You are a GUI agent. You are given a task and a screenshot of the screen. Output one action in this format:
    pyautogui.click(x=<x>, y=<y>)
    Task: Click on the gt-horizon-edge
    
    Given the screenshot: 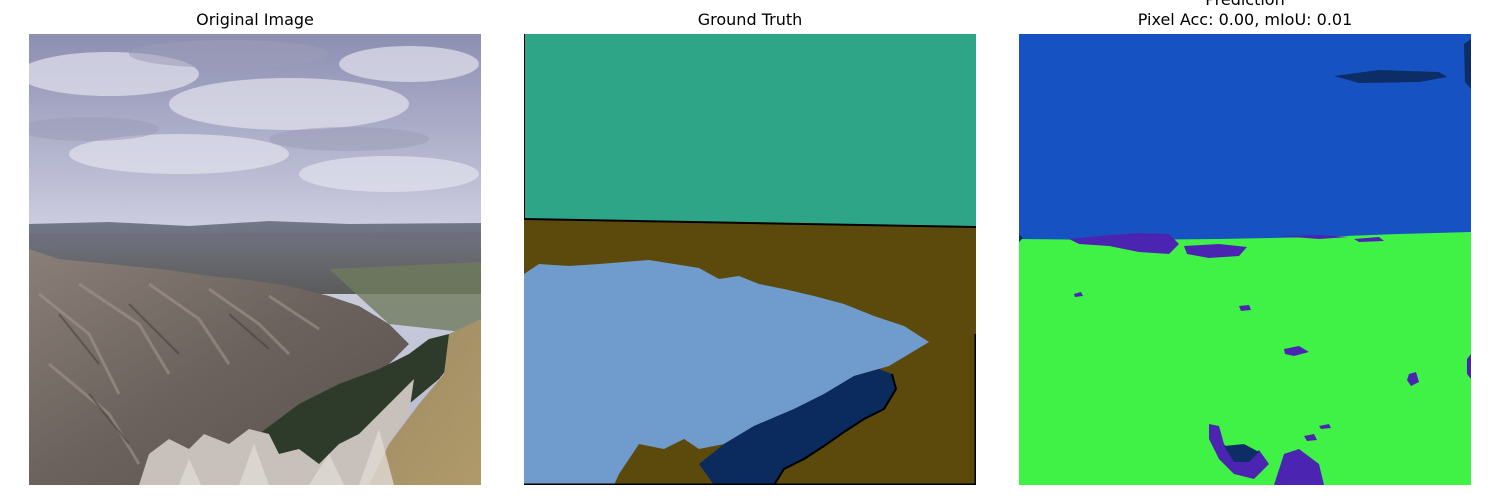 What is the action you would take?
    pyautogui.click(x=750, y=223)
    